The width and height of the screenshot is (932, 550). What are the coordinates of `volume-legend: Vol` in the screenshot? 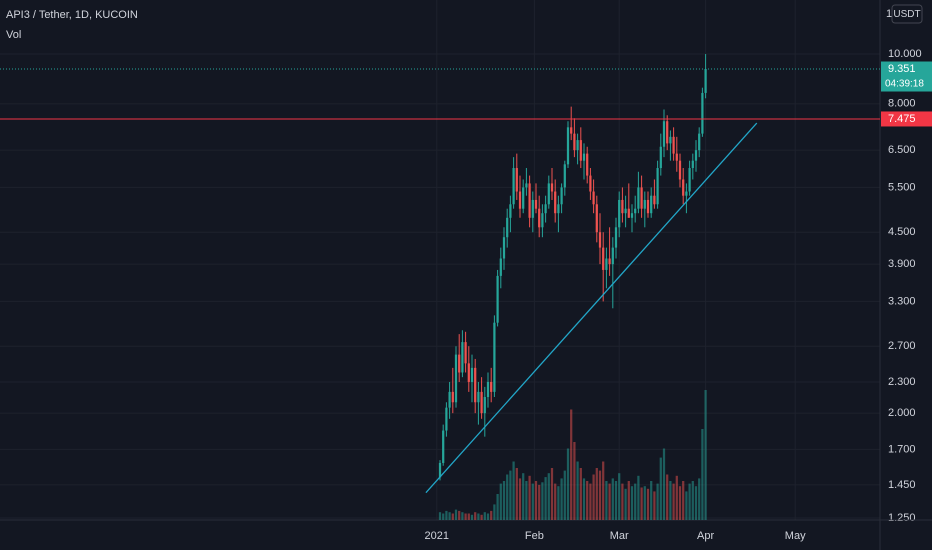 It's located at (13, 35).